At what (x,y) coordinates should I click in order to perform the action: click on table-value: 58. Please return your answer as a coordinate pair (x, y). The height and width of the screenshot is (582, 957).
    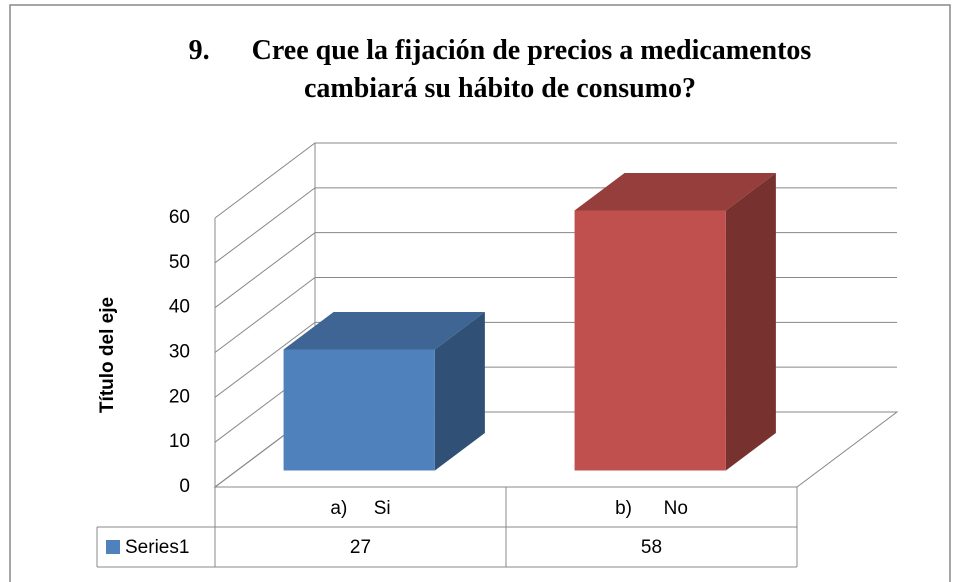
    Looking at the image, I should click on (651, 547).